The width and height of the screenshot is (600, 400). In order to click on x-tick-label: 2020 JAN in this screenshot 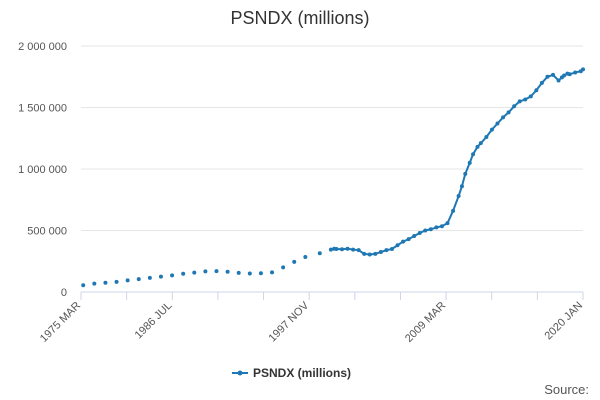, I will do `click(563, 321)`.